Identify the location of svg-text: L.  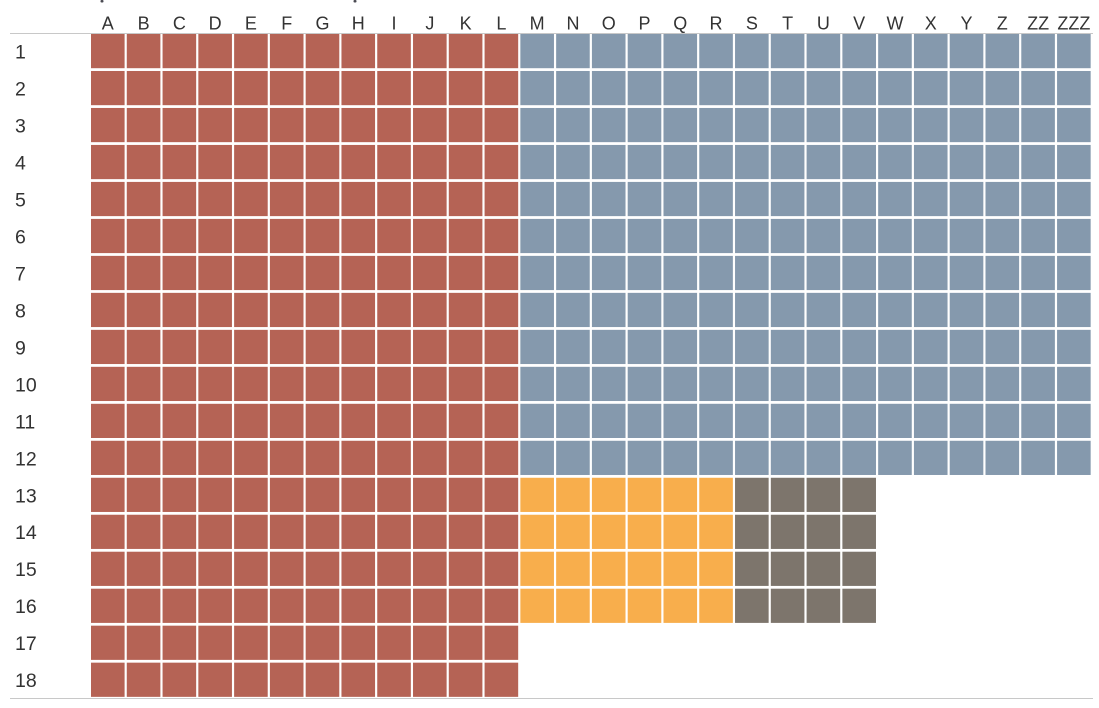
(501, 24).